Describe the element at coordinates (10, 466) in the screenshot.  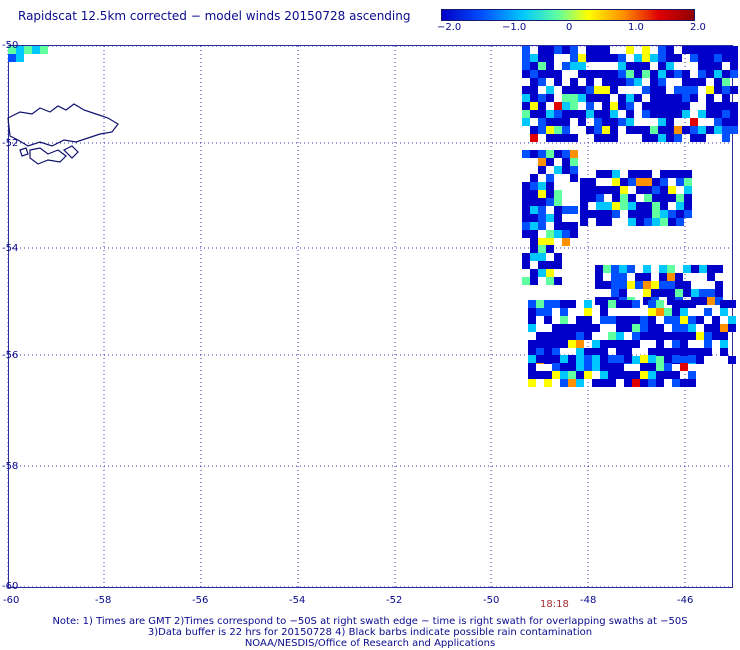
I see `lat-tick-label: -58` at that location.